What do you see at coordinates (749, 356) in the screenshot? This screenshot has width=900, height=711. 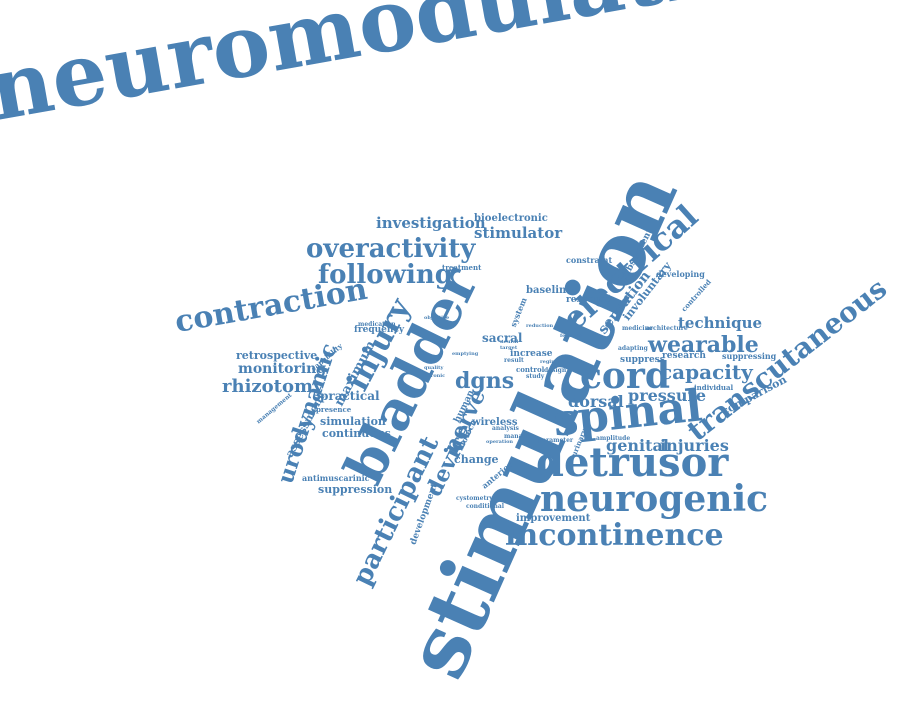 I see `word-suppressing: suppressing` at bounding box center [749, 356].